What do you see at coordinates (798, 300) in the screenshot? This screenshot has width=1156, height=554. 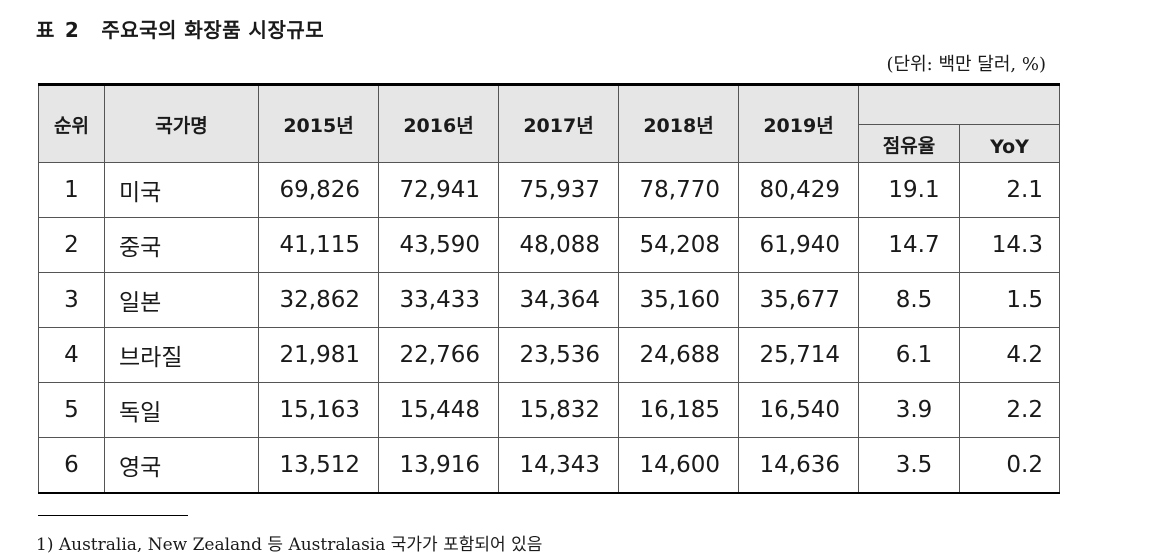 I see `cell-value-2019: 35,677` at bounding box center [798, 300].